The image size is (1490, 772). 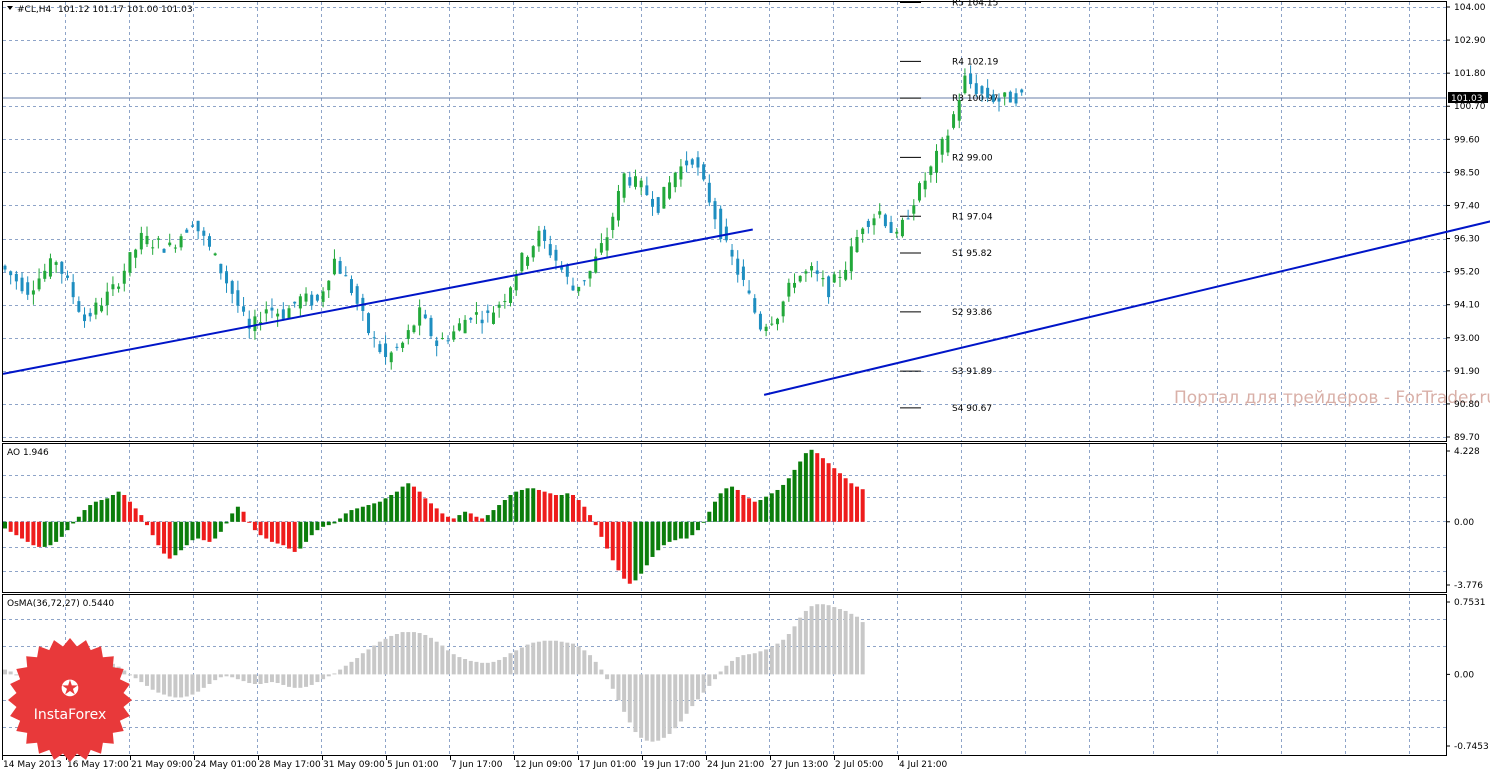 I want to click on logo-text: InstaForex, so click(x=70, y=715).